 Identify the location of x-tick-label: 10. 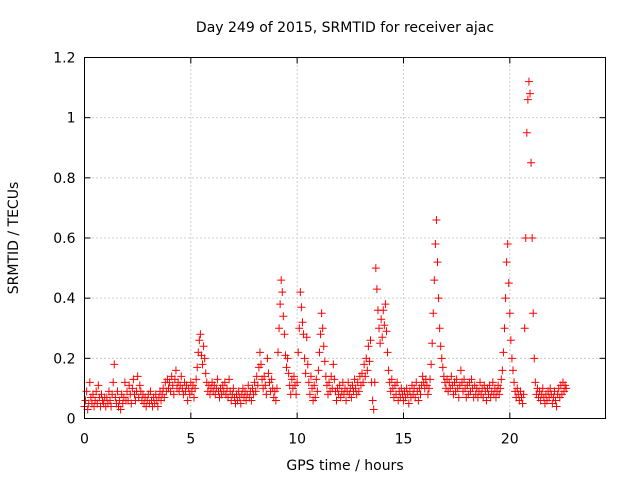
(297, 440).